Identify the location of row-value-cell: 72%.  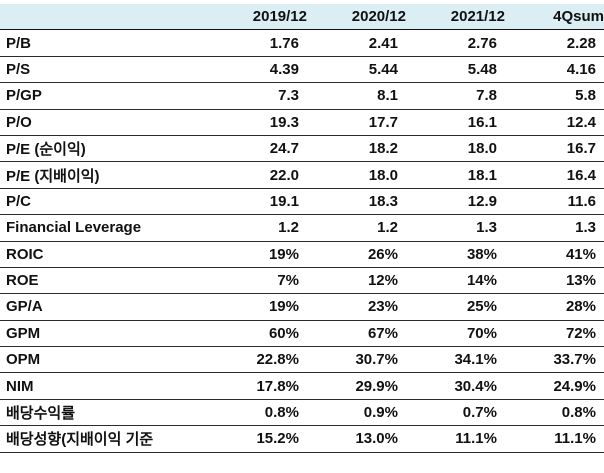
(580, 333).